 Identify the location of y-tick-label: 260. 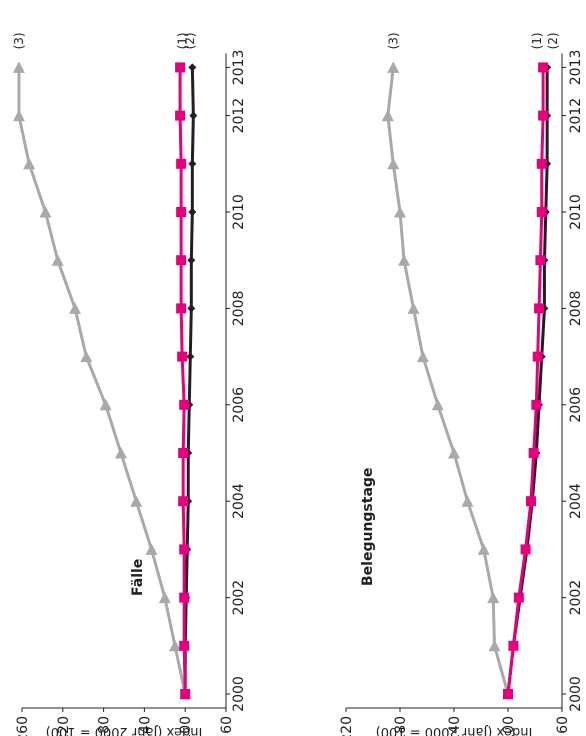
(23, 726).